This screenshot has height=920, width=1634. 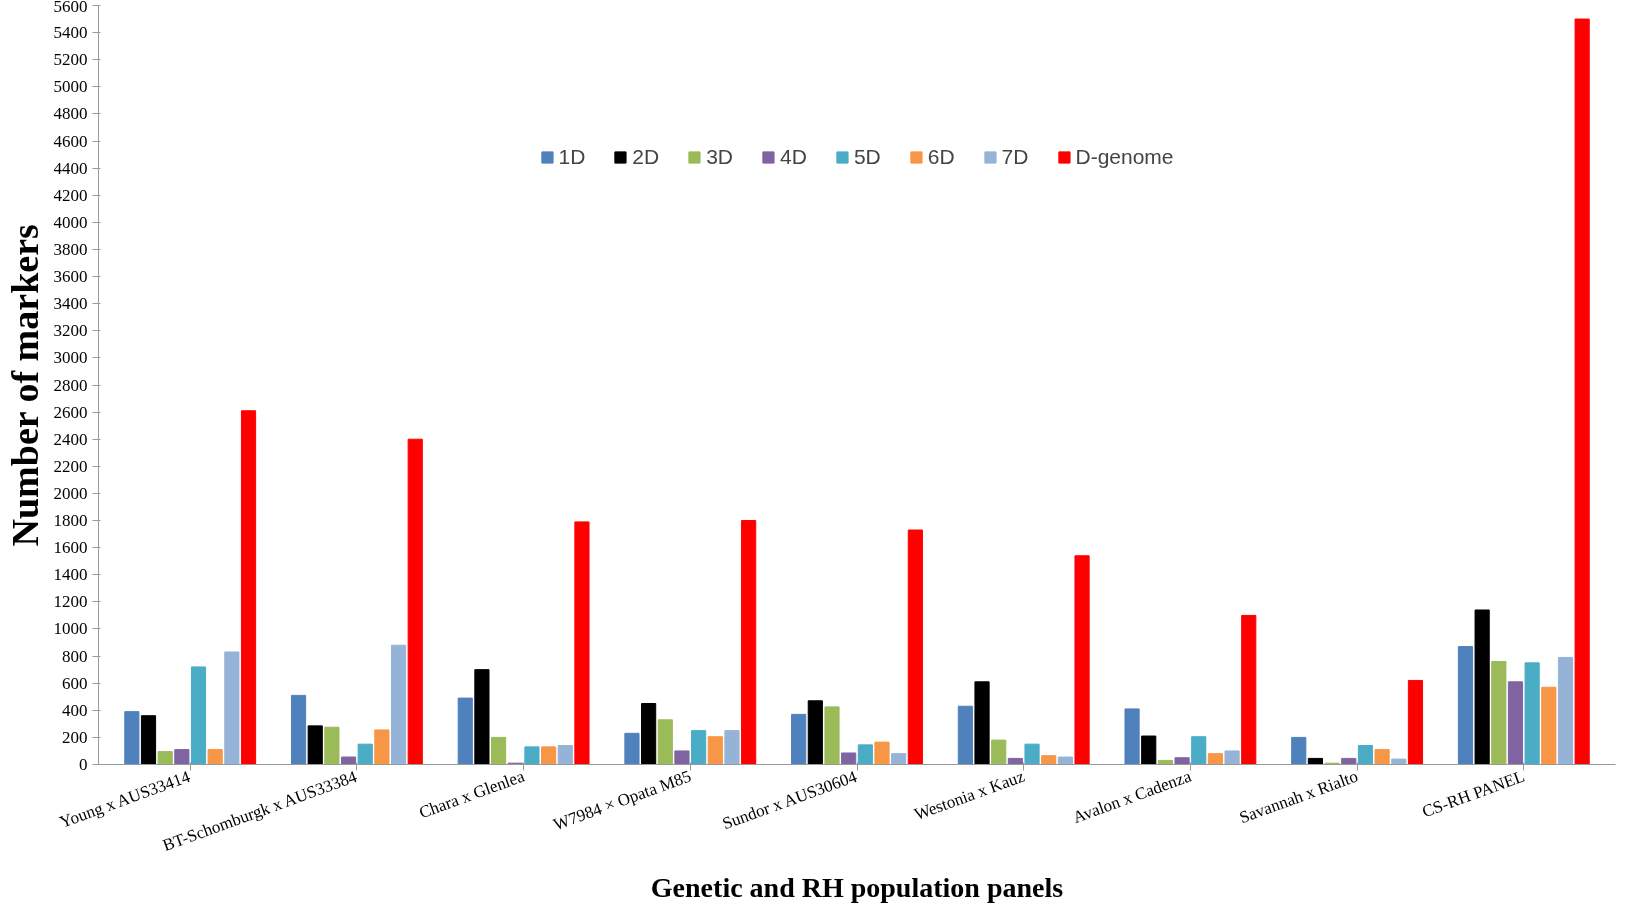 I want to click on y-tick-label: 1600, so click(x=70, y=548).